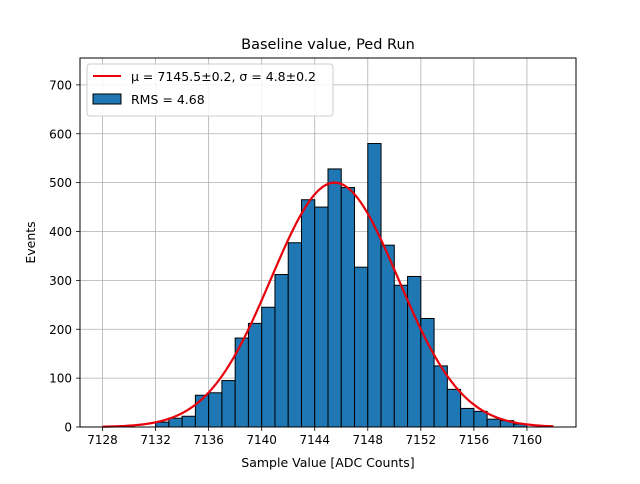 This screenshot has height=484, width=640. What do you see at coordinates (223, 76) in the screenshot?
I see `legend-fit-label: μ = 7145.5±0.2, σ = 4.8±0.2` at bounding box center [223, 76].